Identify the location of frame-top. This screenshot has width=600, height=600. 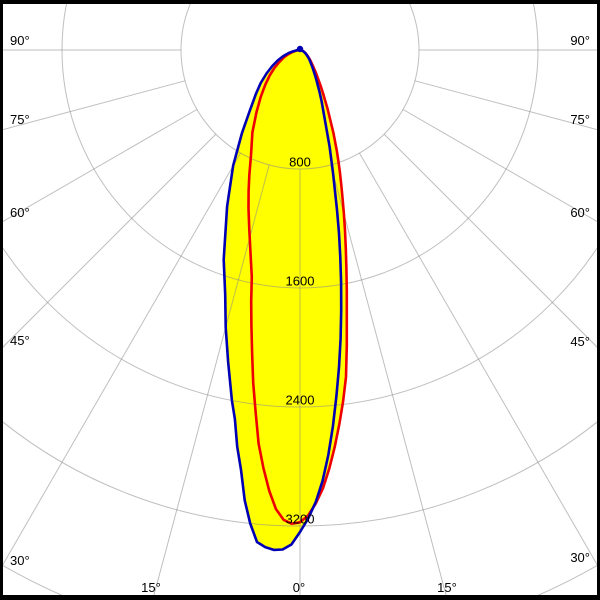
(300, 2).